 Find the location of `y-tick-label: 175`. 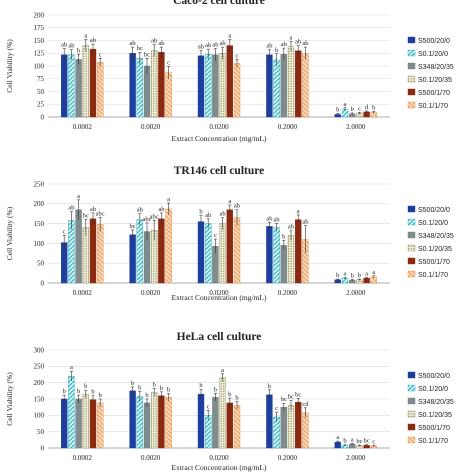

y-tick-label: 175 is located at coordinates (39, 28).